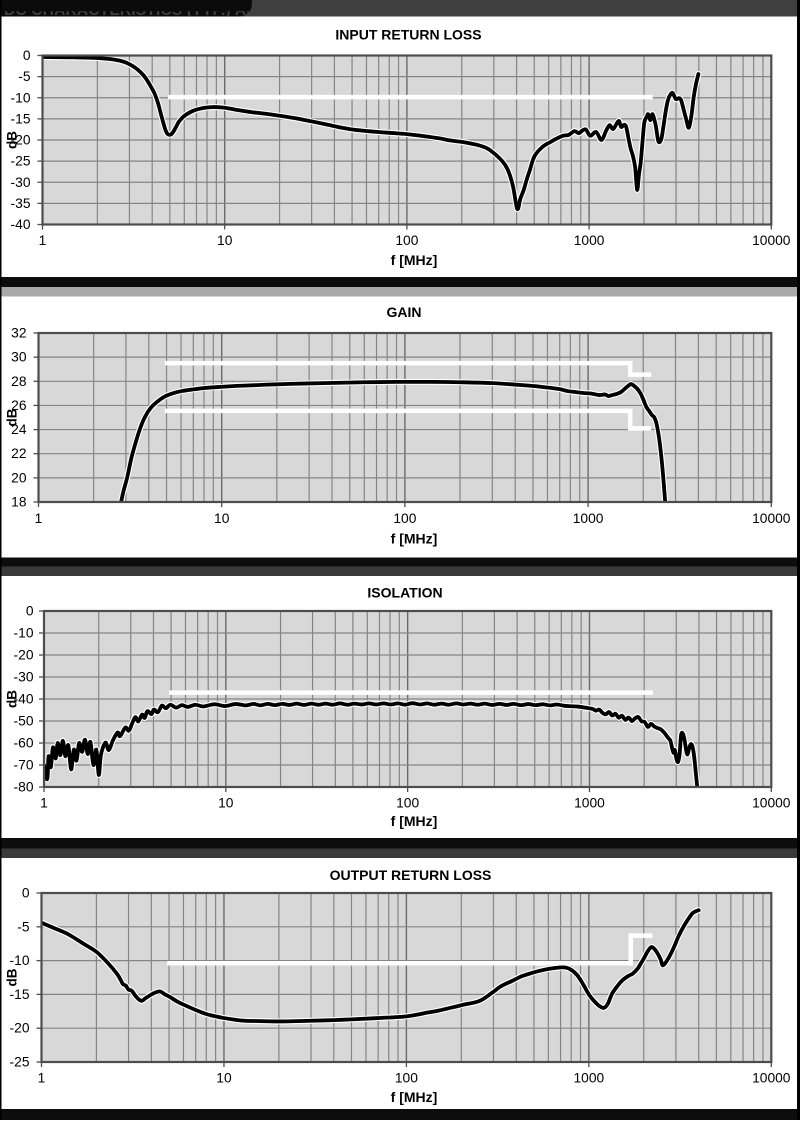 The height and width of the screenshot is (1125, 800). What do you see at coordinates (19, 381) in the screenshot?
I see `svg-text: 28` at bounding box center [19, 381].